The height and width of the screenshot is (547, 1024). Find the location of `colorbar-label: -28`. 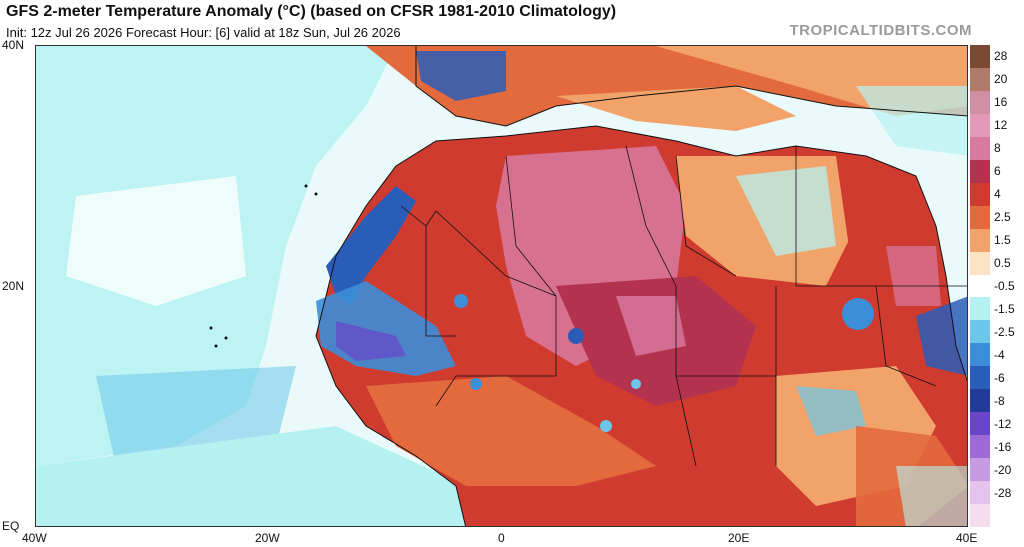

colorbar-label: -28 is located at coordinates (1003, 492).